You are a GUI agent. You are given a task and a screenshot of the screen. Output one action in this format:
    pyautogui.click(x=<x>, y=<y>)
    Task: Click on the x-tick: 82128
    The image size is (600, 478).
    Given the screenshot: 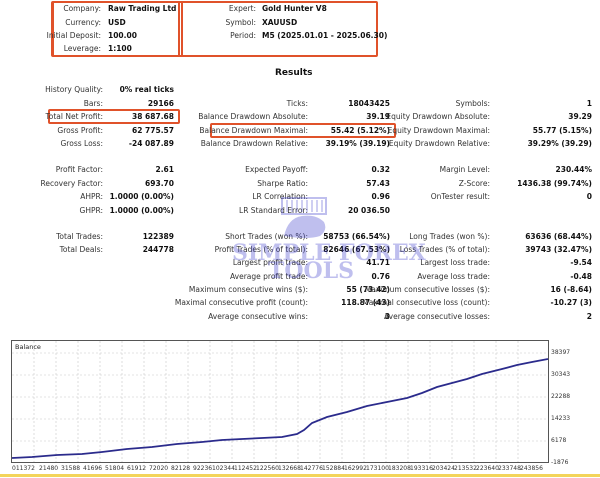 What is the action you would take?
    pyautogui.click(x=181, y=468)
    